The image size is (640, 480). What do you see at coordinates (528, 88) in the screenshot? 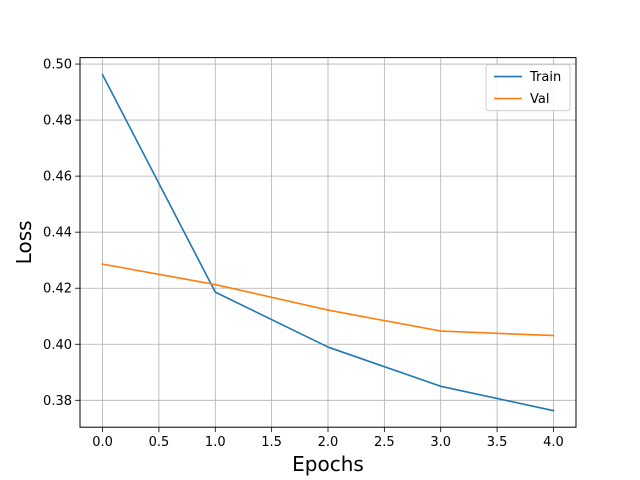
I see `legend: Train Val` at bounding box center [528, 88].